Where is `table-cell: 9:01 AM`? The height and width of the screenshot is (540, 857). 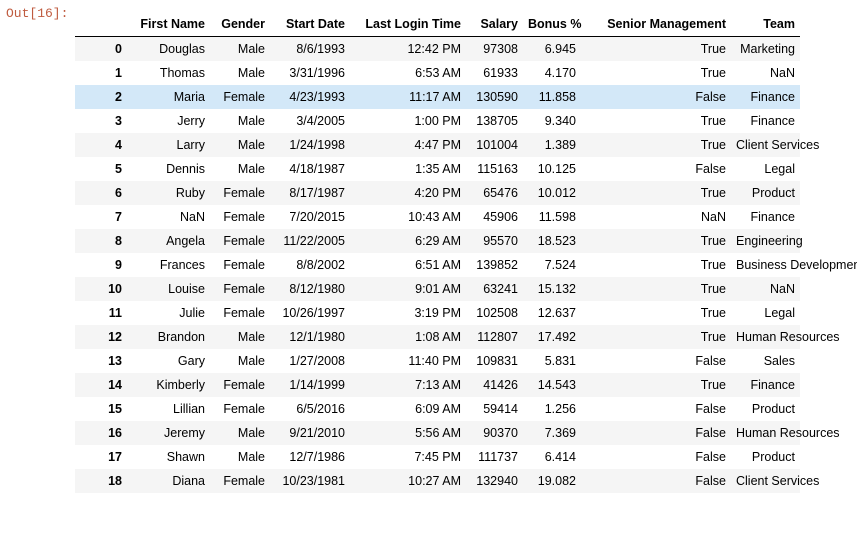 table-cell: 9:01 AM is located at coordinates (408, 289).